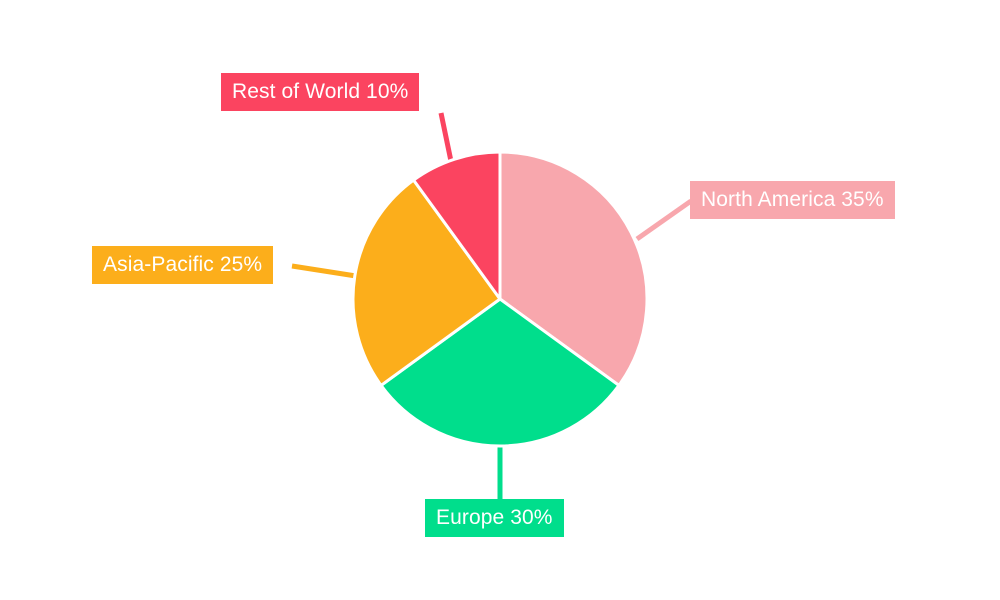  I want to click on pie-slice-europe, so click(500, 372).